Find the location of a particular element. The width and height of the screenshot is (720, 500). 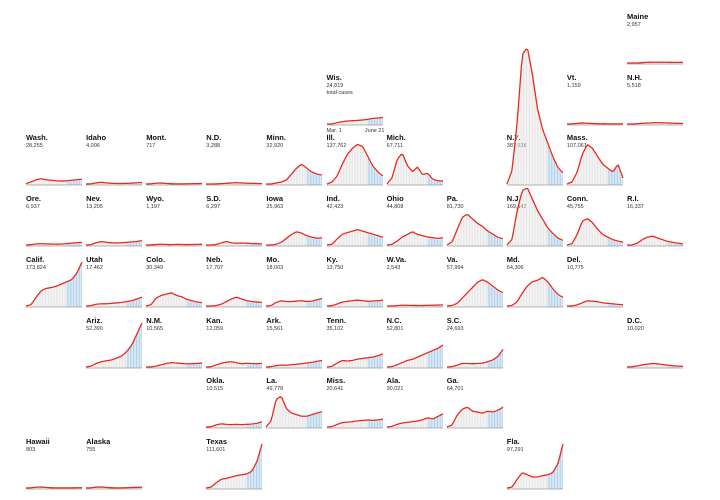

state-tile: D.C. 10,020 is located at coordinates (655, 343).